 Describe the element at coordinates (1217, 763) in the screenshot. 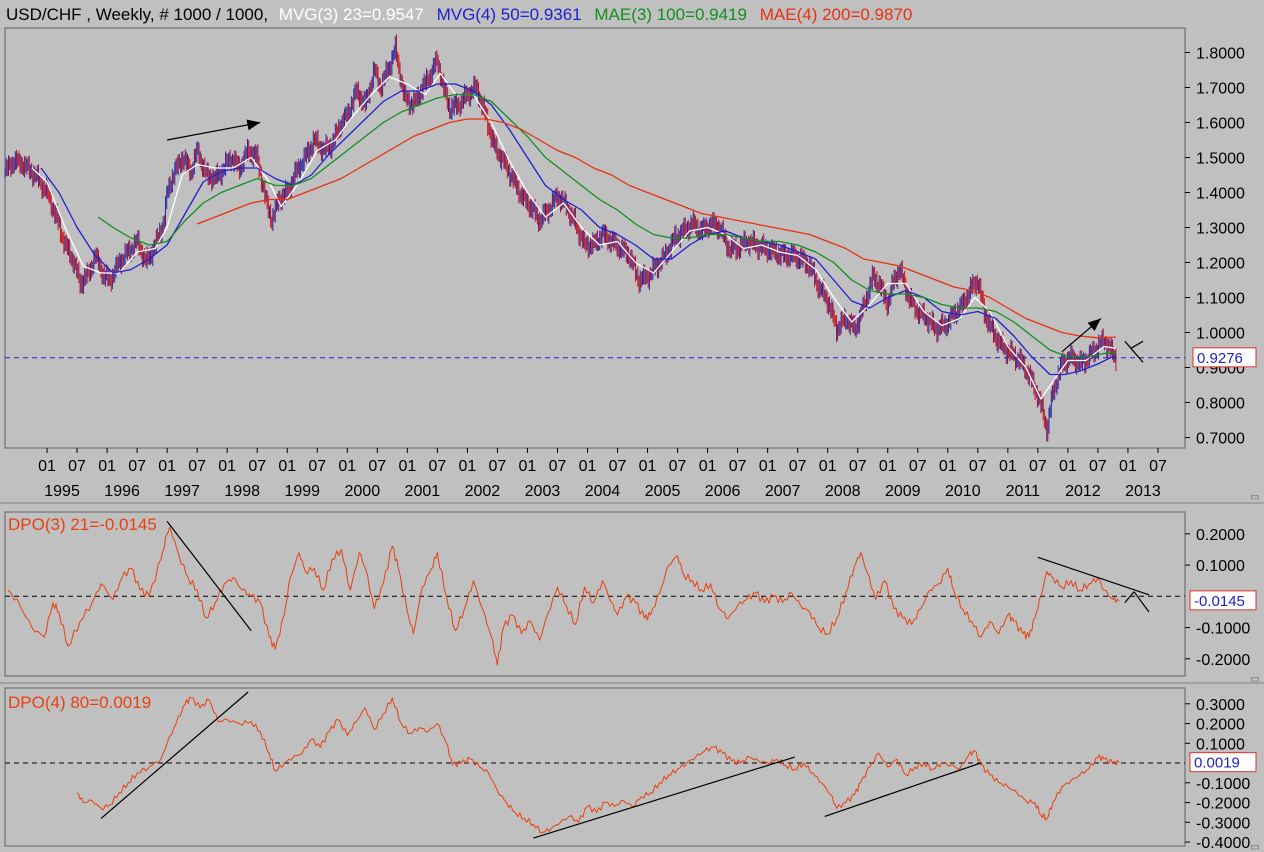

I see `dpo80-value-label: 0.0019` at that location.